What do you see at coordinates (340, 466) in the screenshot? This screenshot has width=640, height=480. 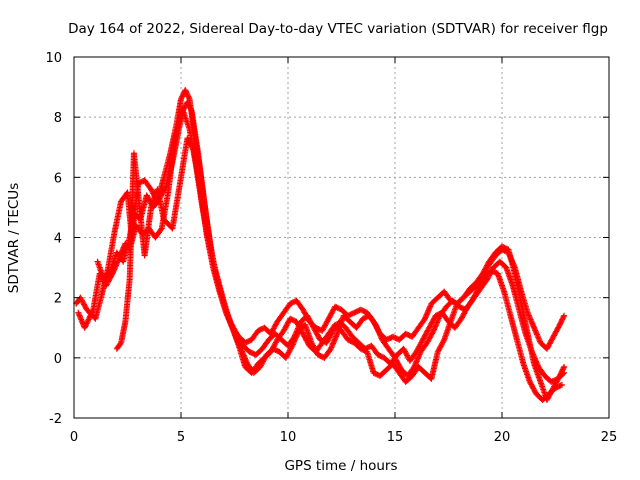 I see `x-axis-label: GPS time / hours` at bounding box center [340, 466].